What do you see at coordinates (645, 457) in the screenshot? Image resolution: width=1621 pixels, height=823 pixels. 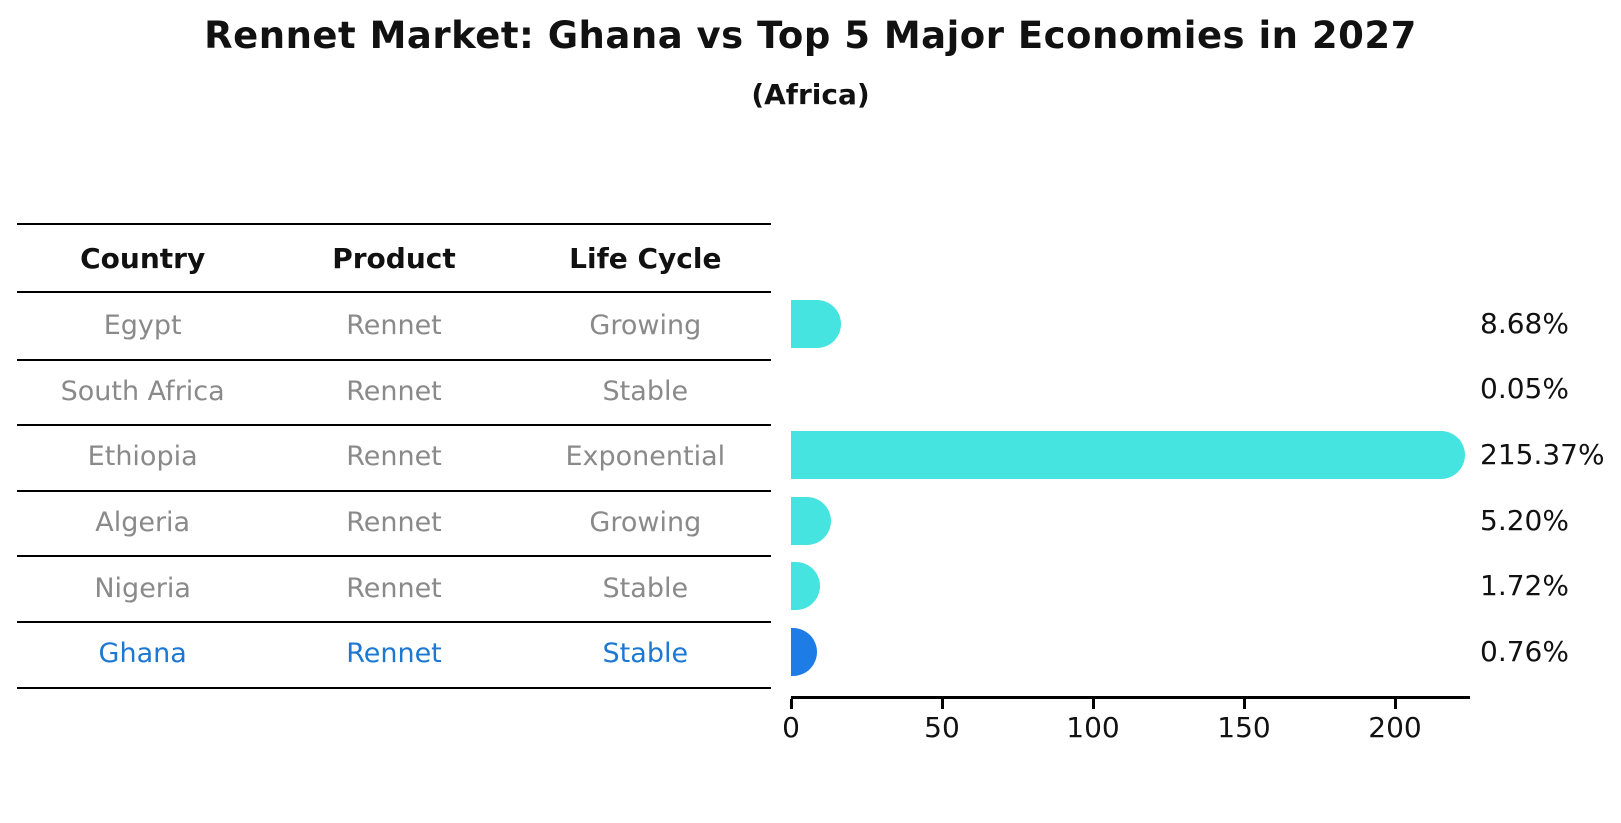 I see `lifecycle-cell: Exponential` at bounding box center [645, 457].